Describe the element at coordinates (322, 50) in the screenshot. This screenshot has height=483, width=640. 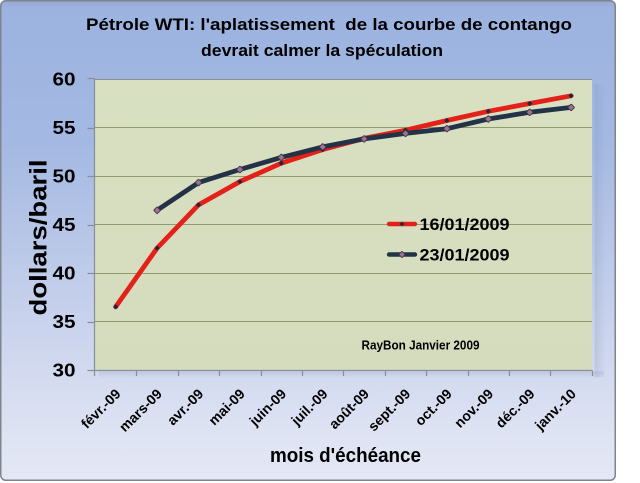
I see `svg-text: devrait calmer la spéculation` at that location.